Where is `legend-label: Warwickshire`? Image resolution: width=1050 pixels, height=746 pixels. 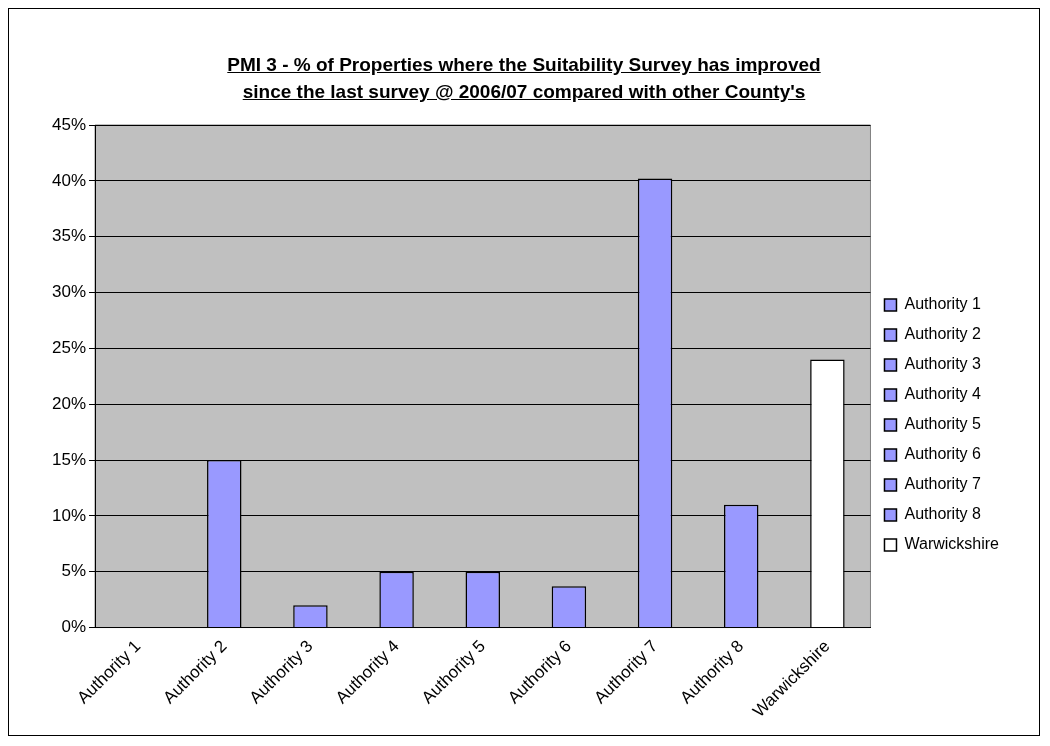 legend-label: Warwickshire is located at coordinates (952, 544).